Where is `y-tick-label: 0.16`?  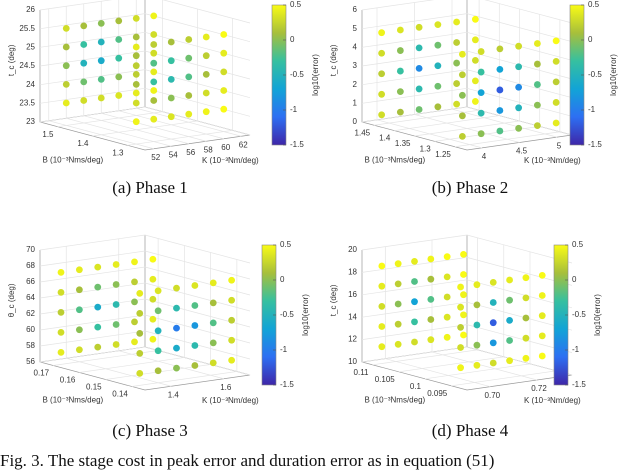 y-tick-label: 0.16 is located at coordinates (68, 380).